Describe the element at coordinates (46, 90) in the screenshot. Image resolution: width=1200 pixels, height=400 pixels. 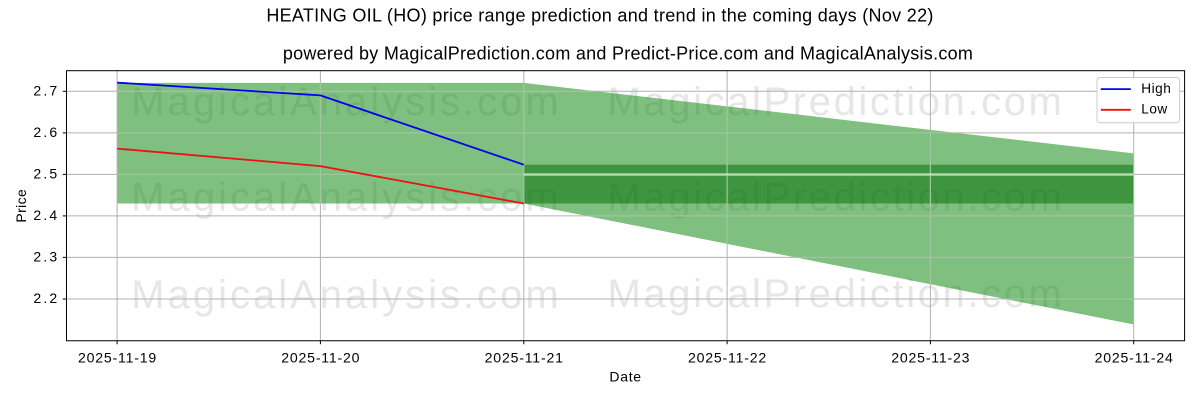
I see `svg-text: 2.7` at that location.